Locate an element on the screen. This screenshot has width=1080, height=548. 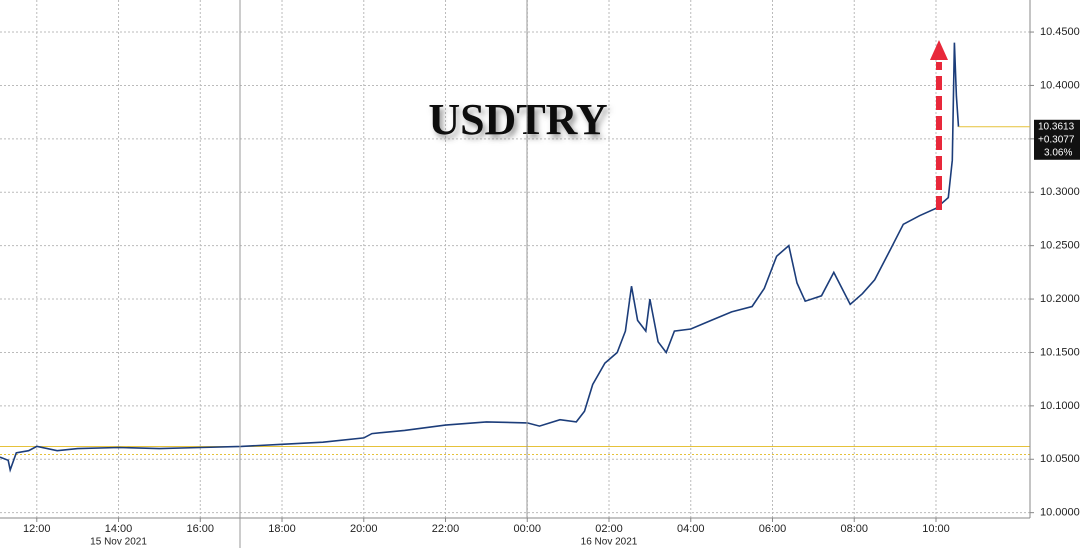
y-tick-label: 10.2500 is located at coordinates (1060, 246).